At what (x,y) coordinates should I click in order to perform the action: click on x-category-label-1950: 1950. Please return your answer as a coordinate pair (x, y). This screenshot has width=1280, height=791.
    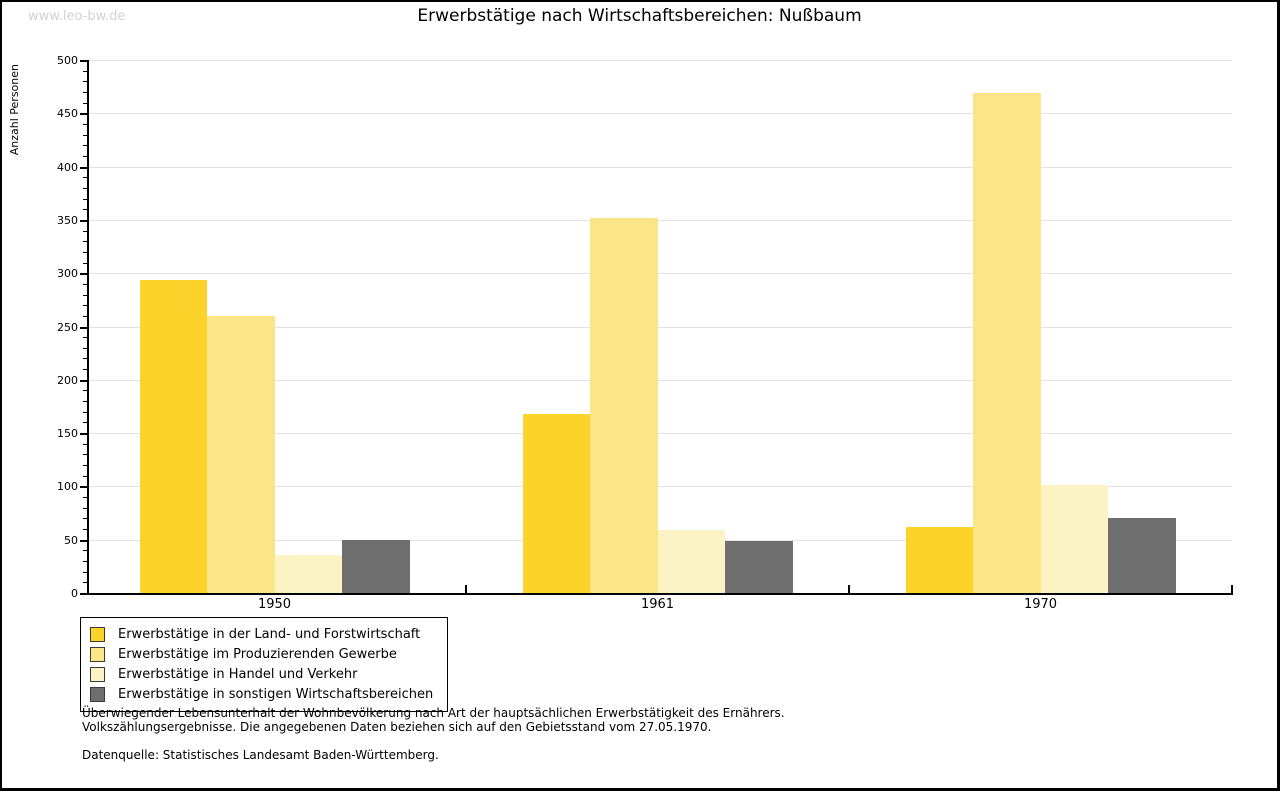
    Looking at the image, I should click on (274, 604).